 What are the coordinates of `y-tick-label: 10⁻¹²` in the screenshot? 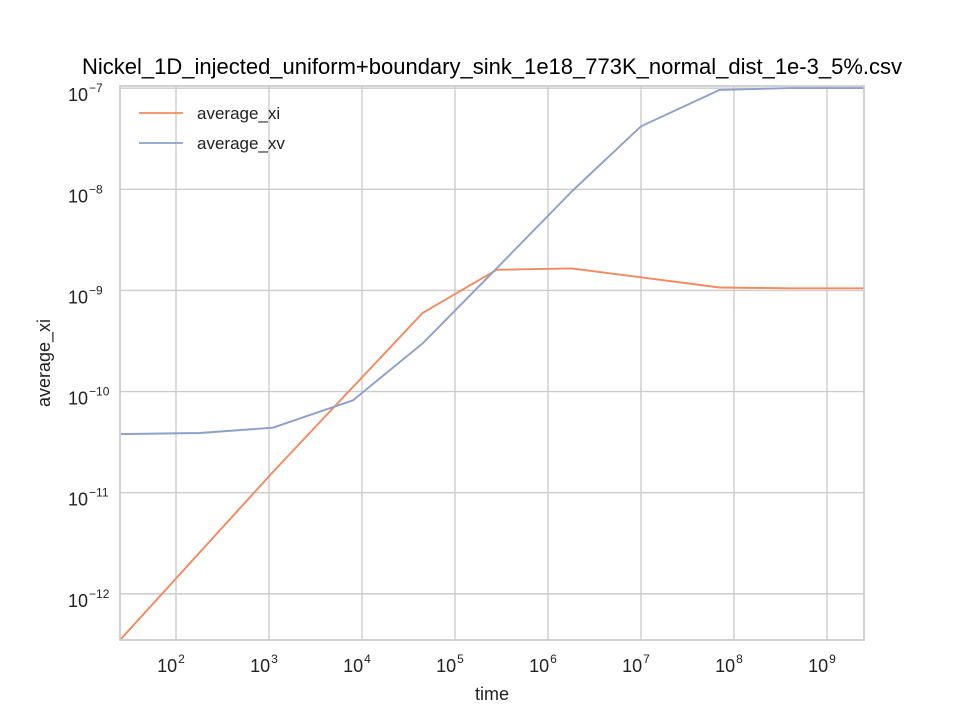 It's located at (89, 599).